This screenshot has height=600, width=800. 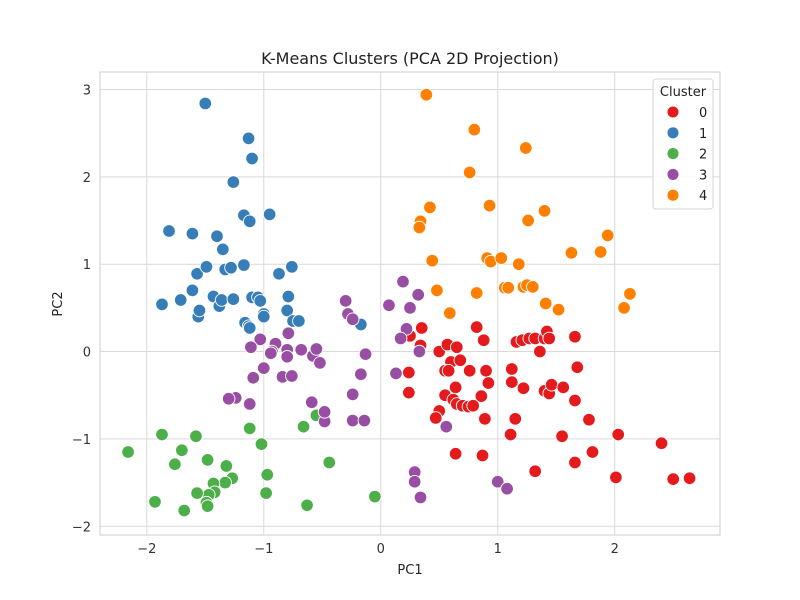 I want to click on legend: Cluster 0 1 2 3 4, so click(x=683, y=144).